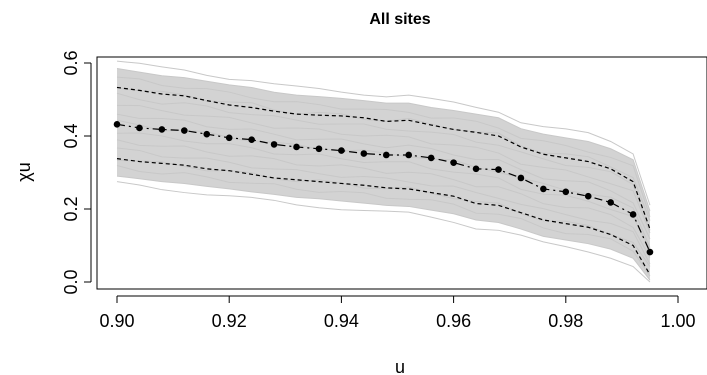  What do you see at coordinates (341, 321) in the screenshot?
I see `x-tick-label: 0.94` at bounding box center [341, 321].